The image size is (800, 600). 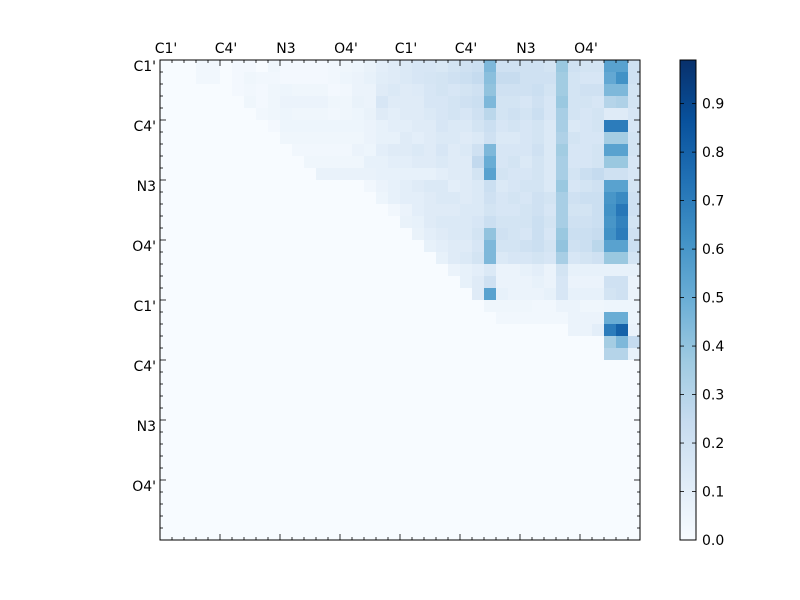 I want to click on x-tick-label: C4', so click(x=466, y=49).